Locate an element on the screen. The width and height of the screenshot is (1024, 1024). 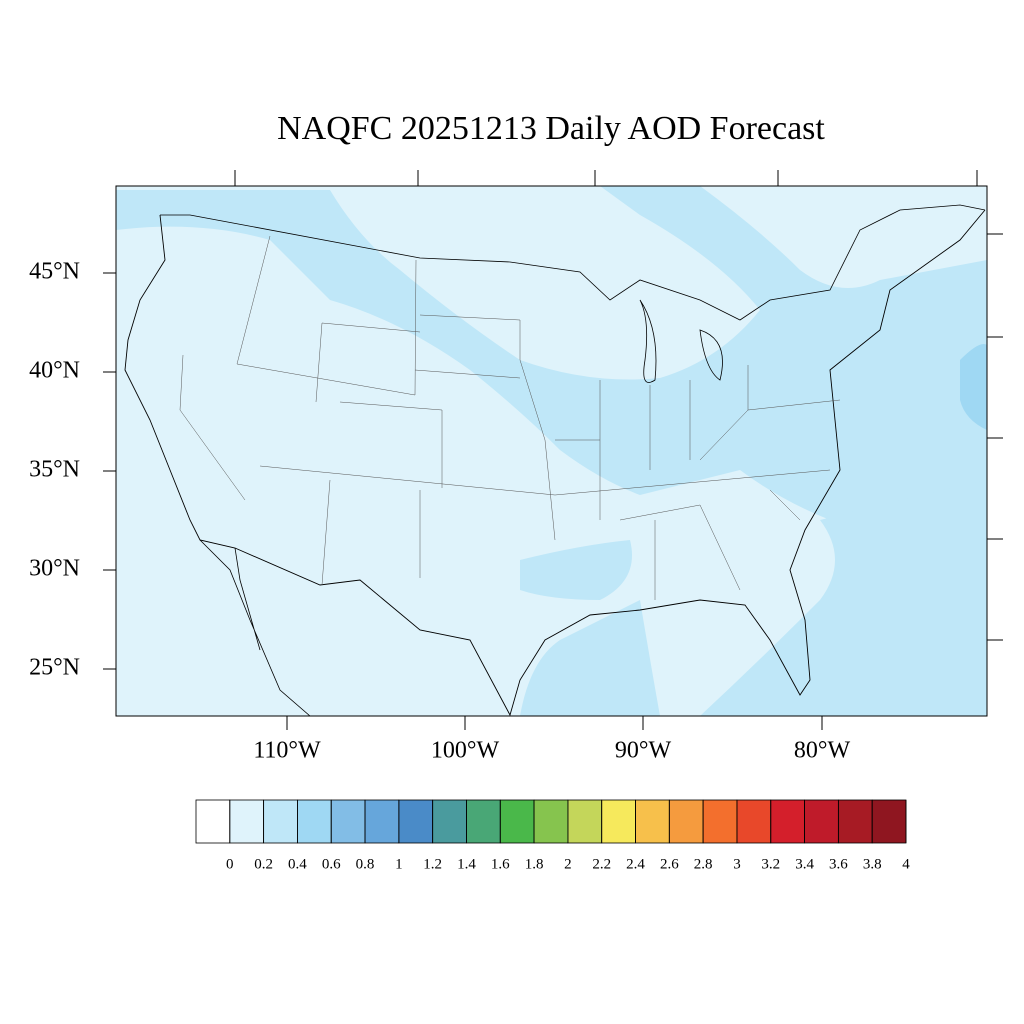
latitude-label: 45°N is located at coordinates (54, 272).